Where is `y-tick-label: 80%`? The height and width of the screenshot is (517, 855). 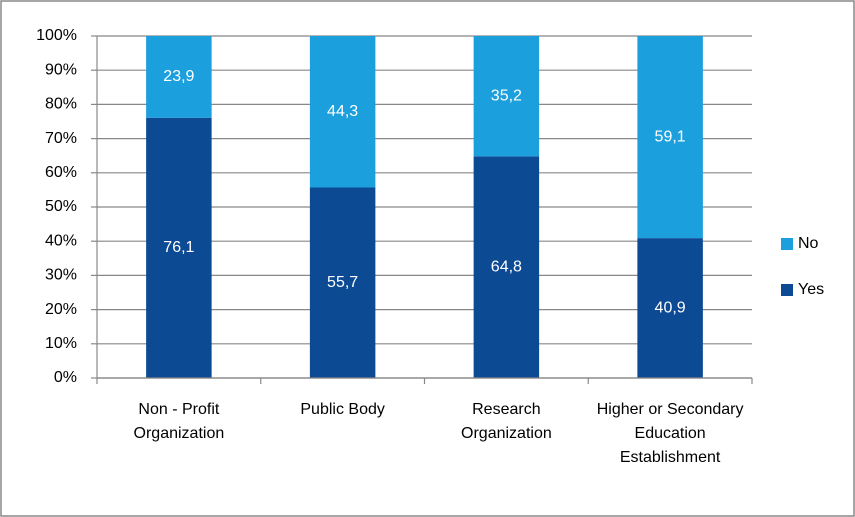
y-tick-label: 80% is located at coordinates (61, 104).